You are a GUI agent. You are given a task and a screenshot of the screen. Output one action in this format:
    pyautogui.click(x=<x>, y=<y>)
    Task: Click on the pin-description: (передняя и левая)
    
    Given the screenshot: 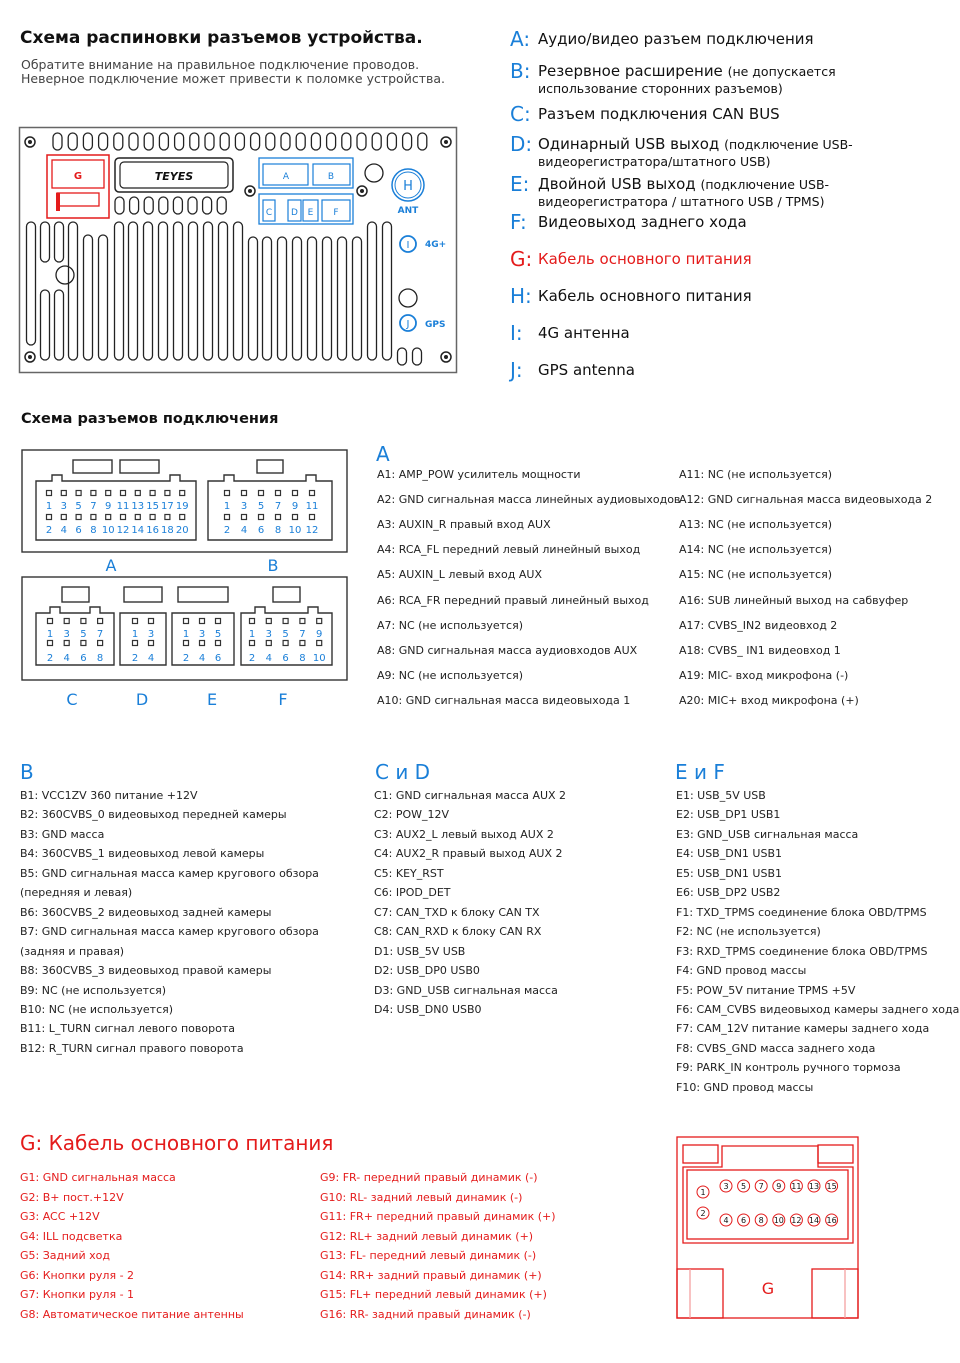 What is the action you would take?
    pyautogui.click(x=76, y=893)
    